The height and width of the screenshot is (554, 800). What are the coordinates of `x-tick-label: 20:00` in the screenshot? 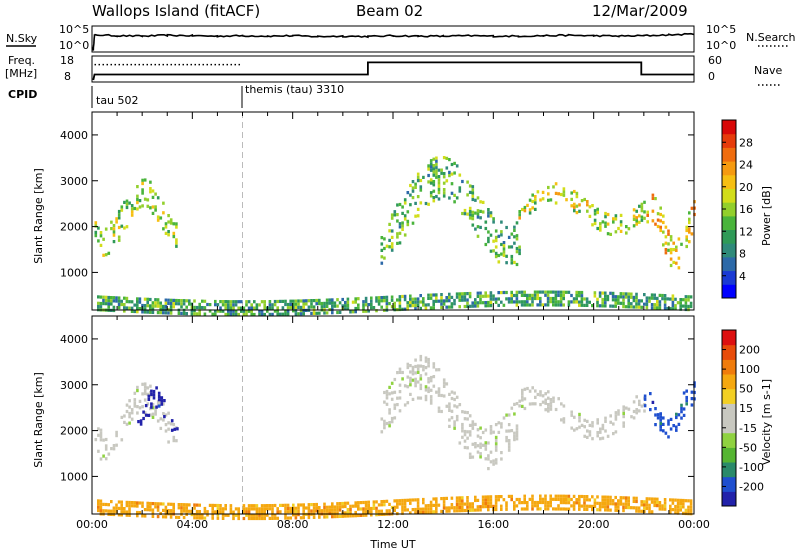 It's located at (594, 524).